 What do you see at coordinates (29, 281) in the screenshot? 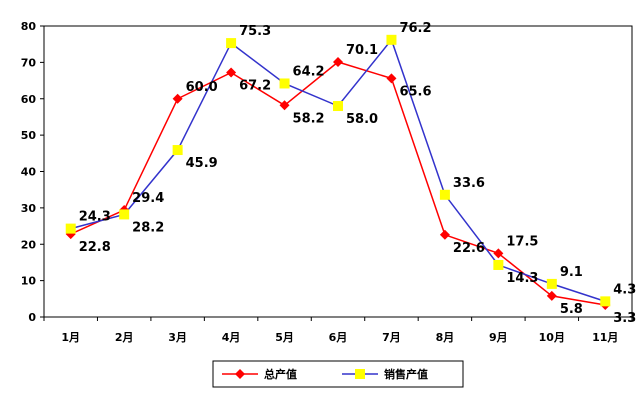
I see `y-tick-label: 10` at bounding box center [29, 281].